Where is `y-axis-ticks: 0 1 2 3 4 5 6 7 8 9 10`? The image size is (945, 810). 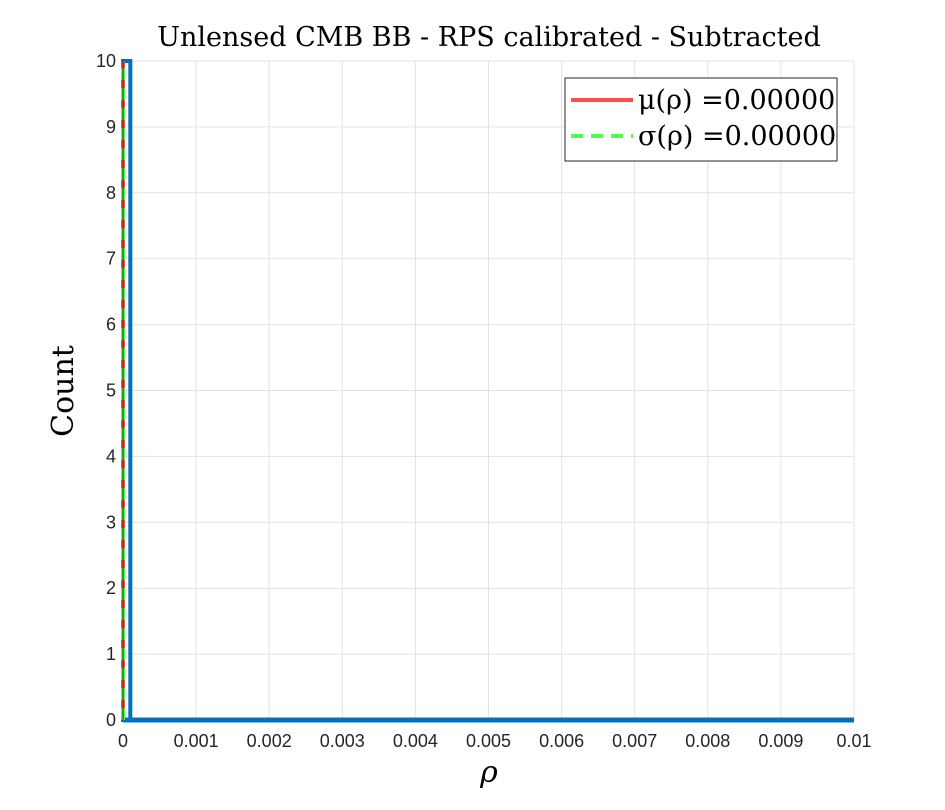 y-axis-ticks: 0 1 2 3 4 5 6 7 8 9 10 is located at coordinates (106, 390).